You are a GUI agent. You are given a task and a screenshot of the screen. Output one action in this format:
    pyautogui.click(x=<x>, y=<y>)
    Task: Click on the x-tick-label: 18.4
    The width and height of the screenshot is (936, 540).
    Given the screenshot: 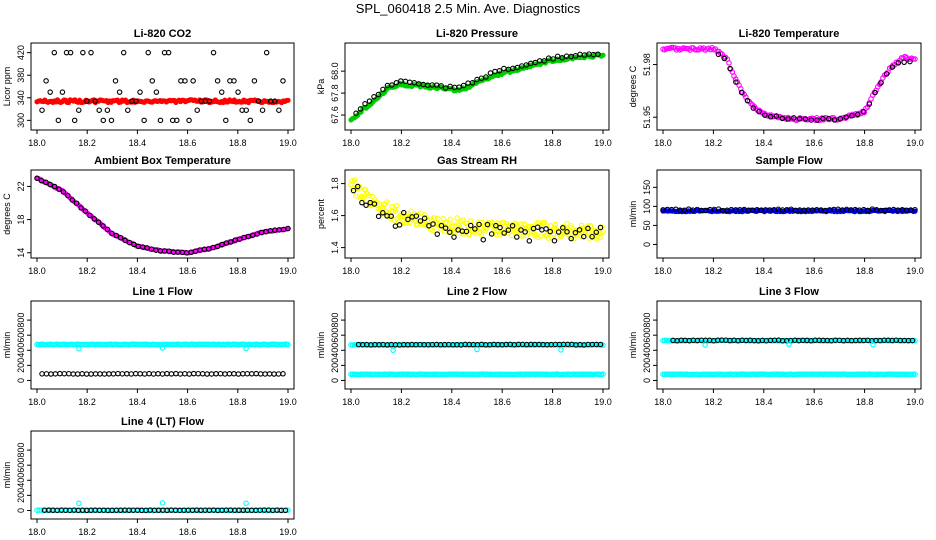 What is the action you would take?
    pyautogui.click(x=138, y=271)
    